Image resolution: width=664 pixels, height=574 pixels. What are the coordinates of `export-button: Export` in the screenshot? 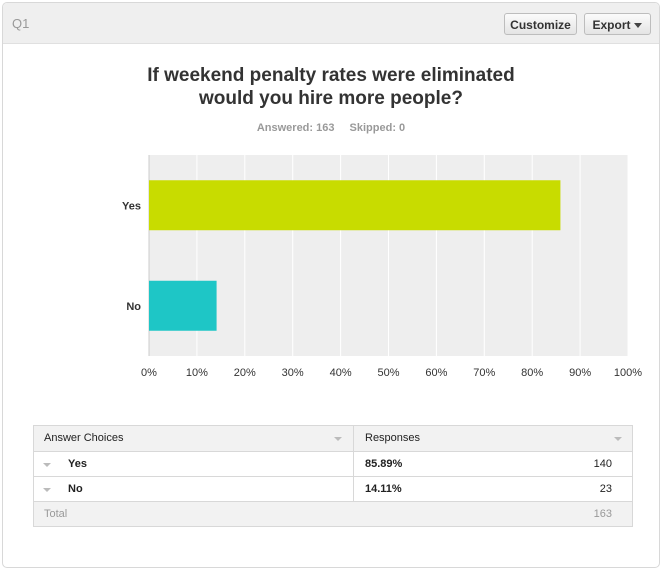 It's located at (617, 24).